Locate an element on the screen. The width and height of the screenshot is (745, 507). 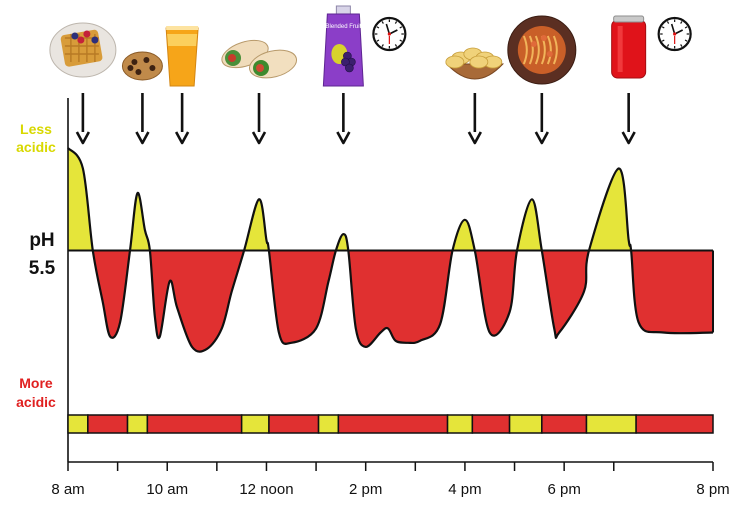
lower-label-line1: More is located at coordinates (36, 383).